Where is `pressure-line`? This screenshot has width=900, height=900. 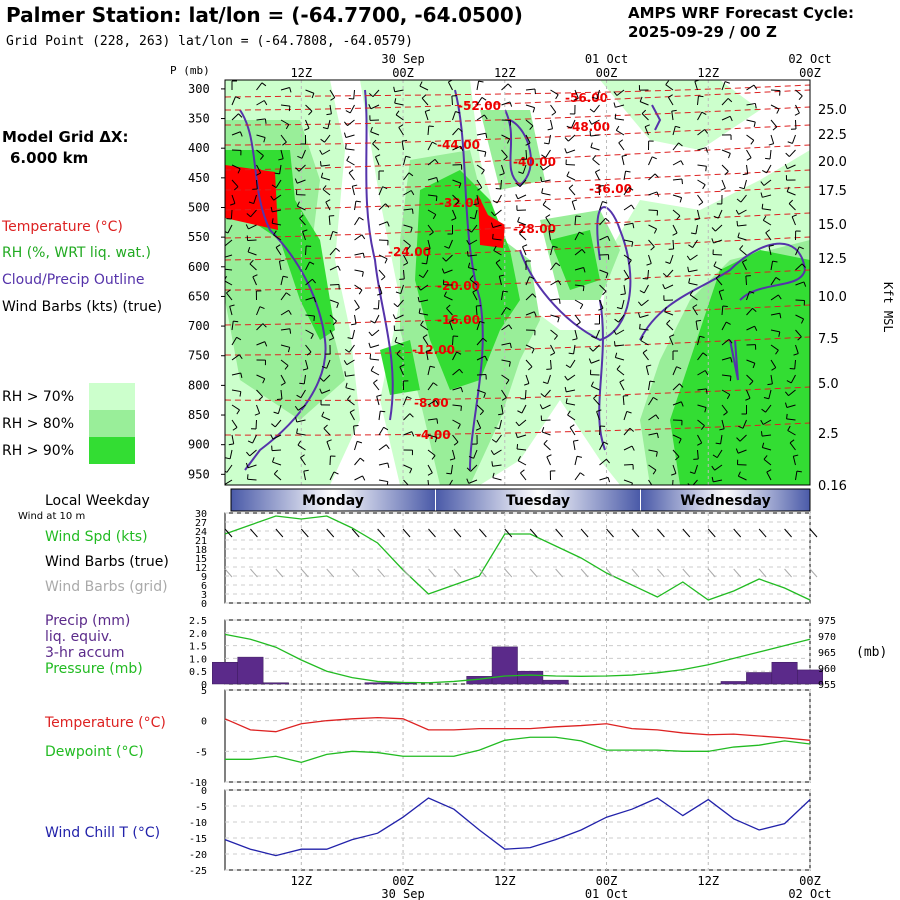 pressure-line is located at coordinates (517, 658).